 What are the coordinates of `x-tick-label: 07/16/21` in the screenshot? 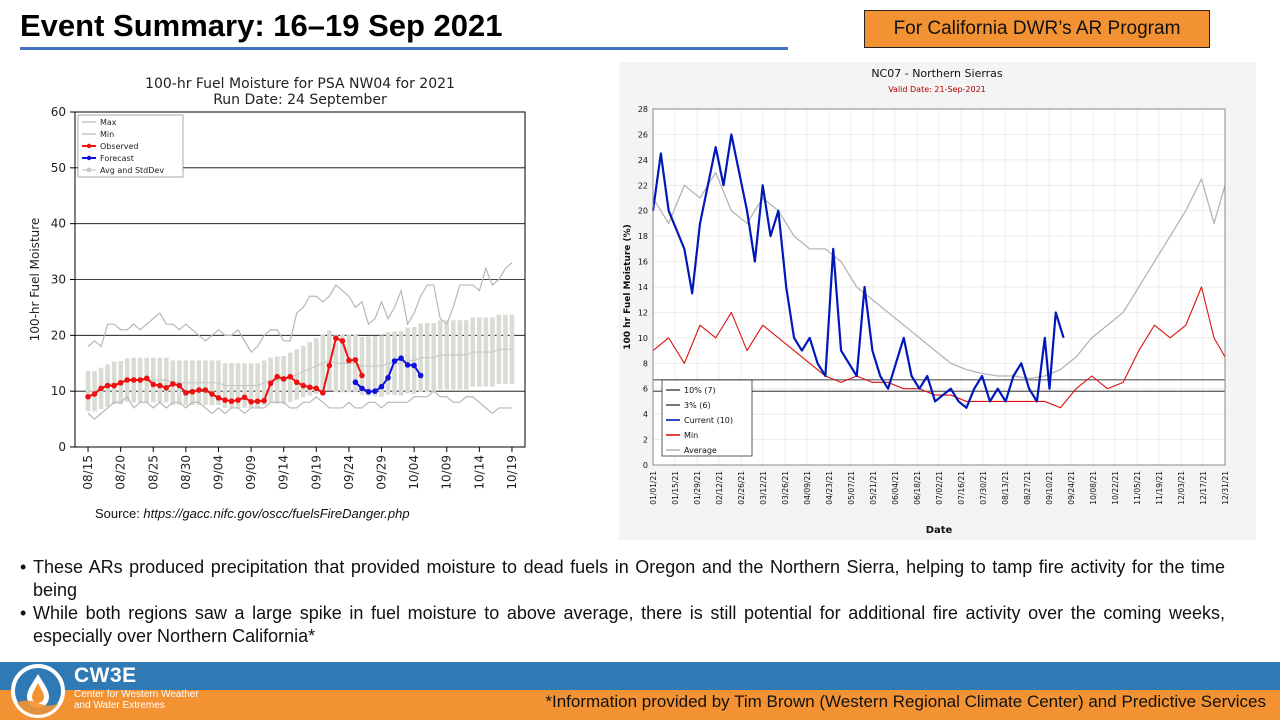 It's located at (961, 488).